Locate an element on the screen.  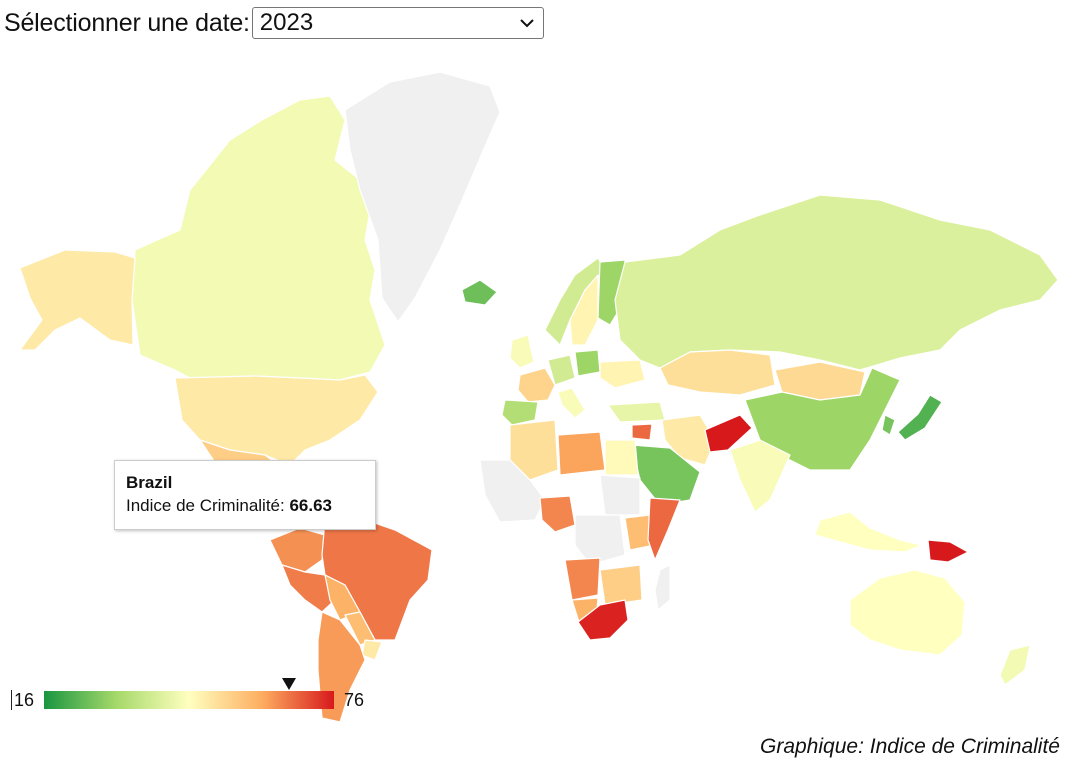
chevron-down-icon is located at coordinates (527, 23).